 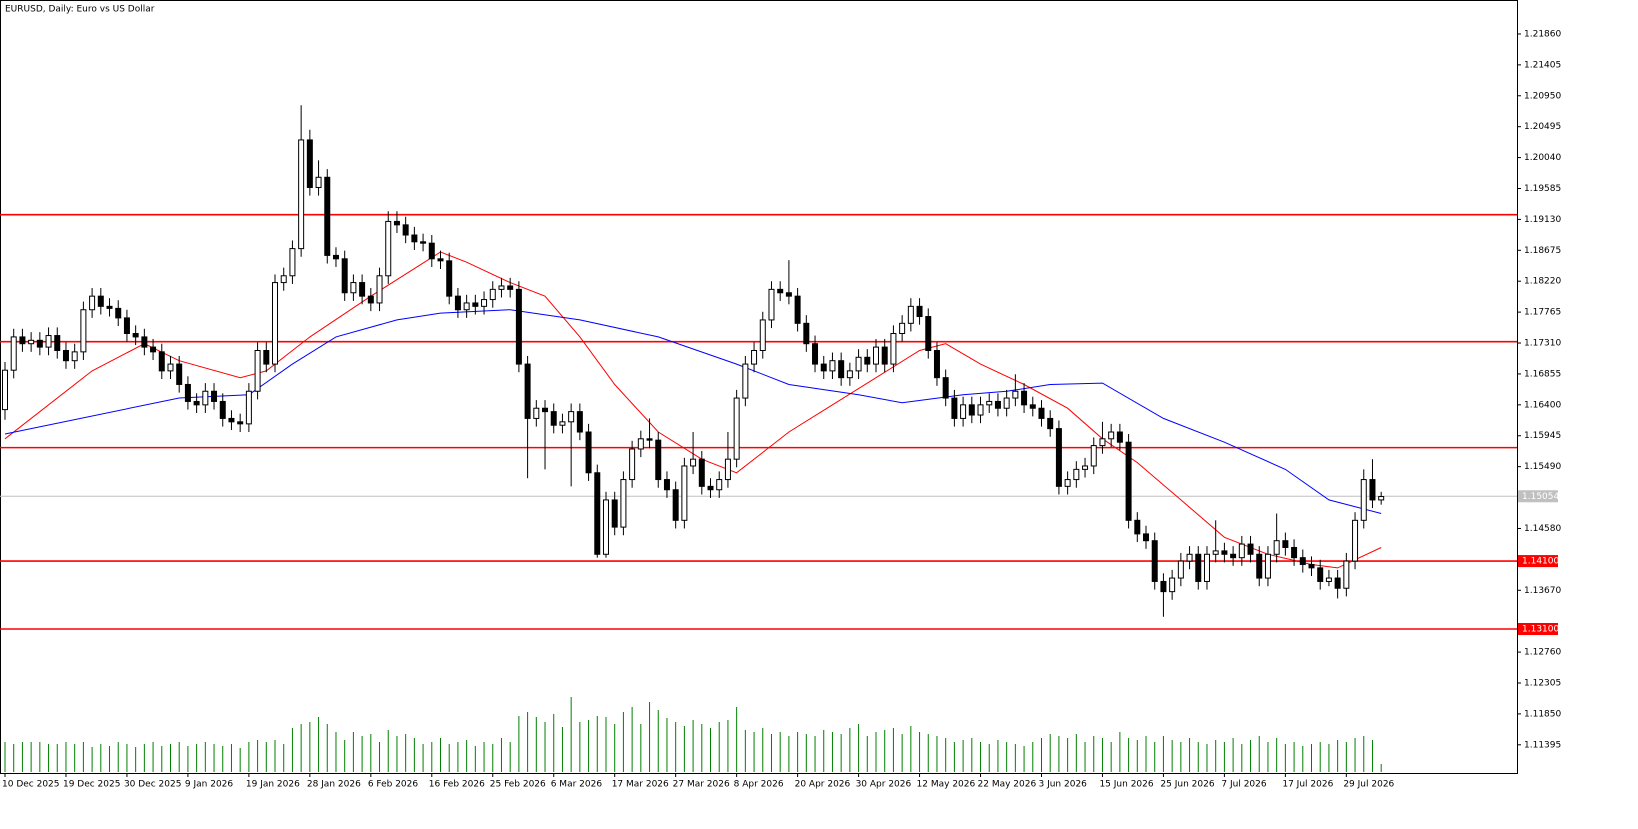 What do you see at coordinates (1368, 785) in the screenshot?
I see `x-tick-label: 29 Jul 2026` at bounding box center [1368, 785].